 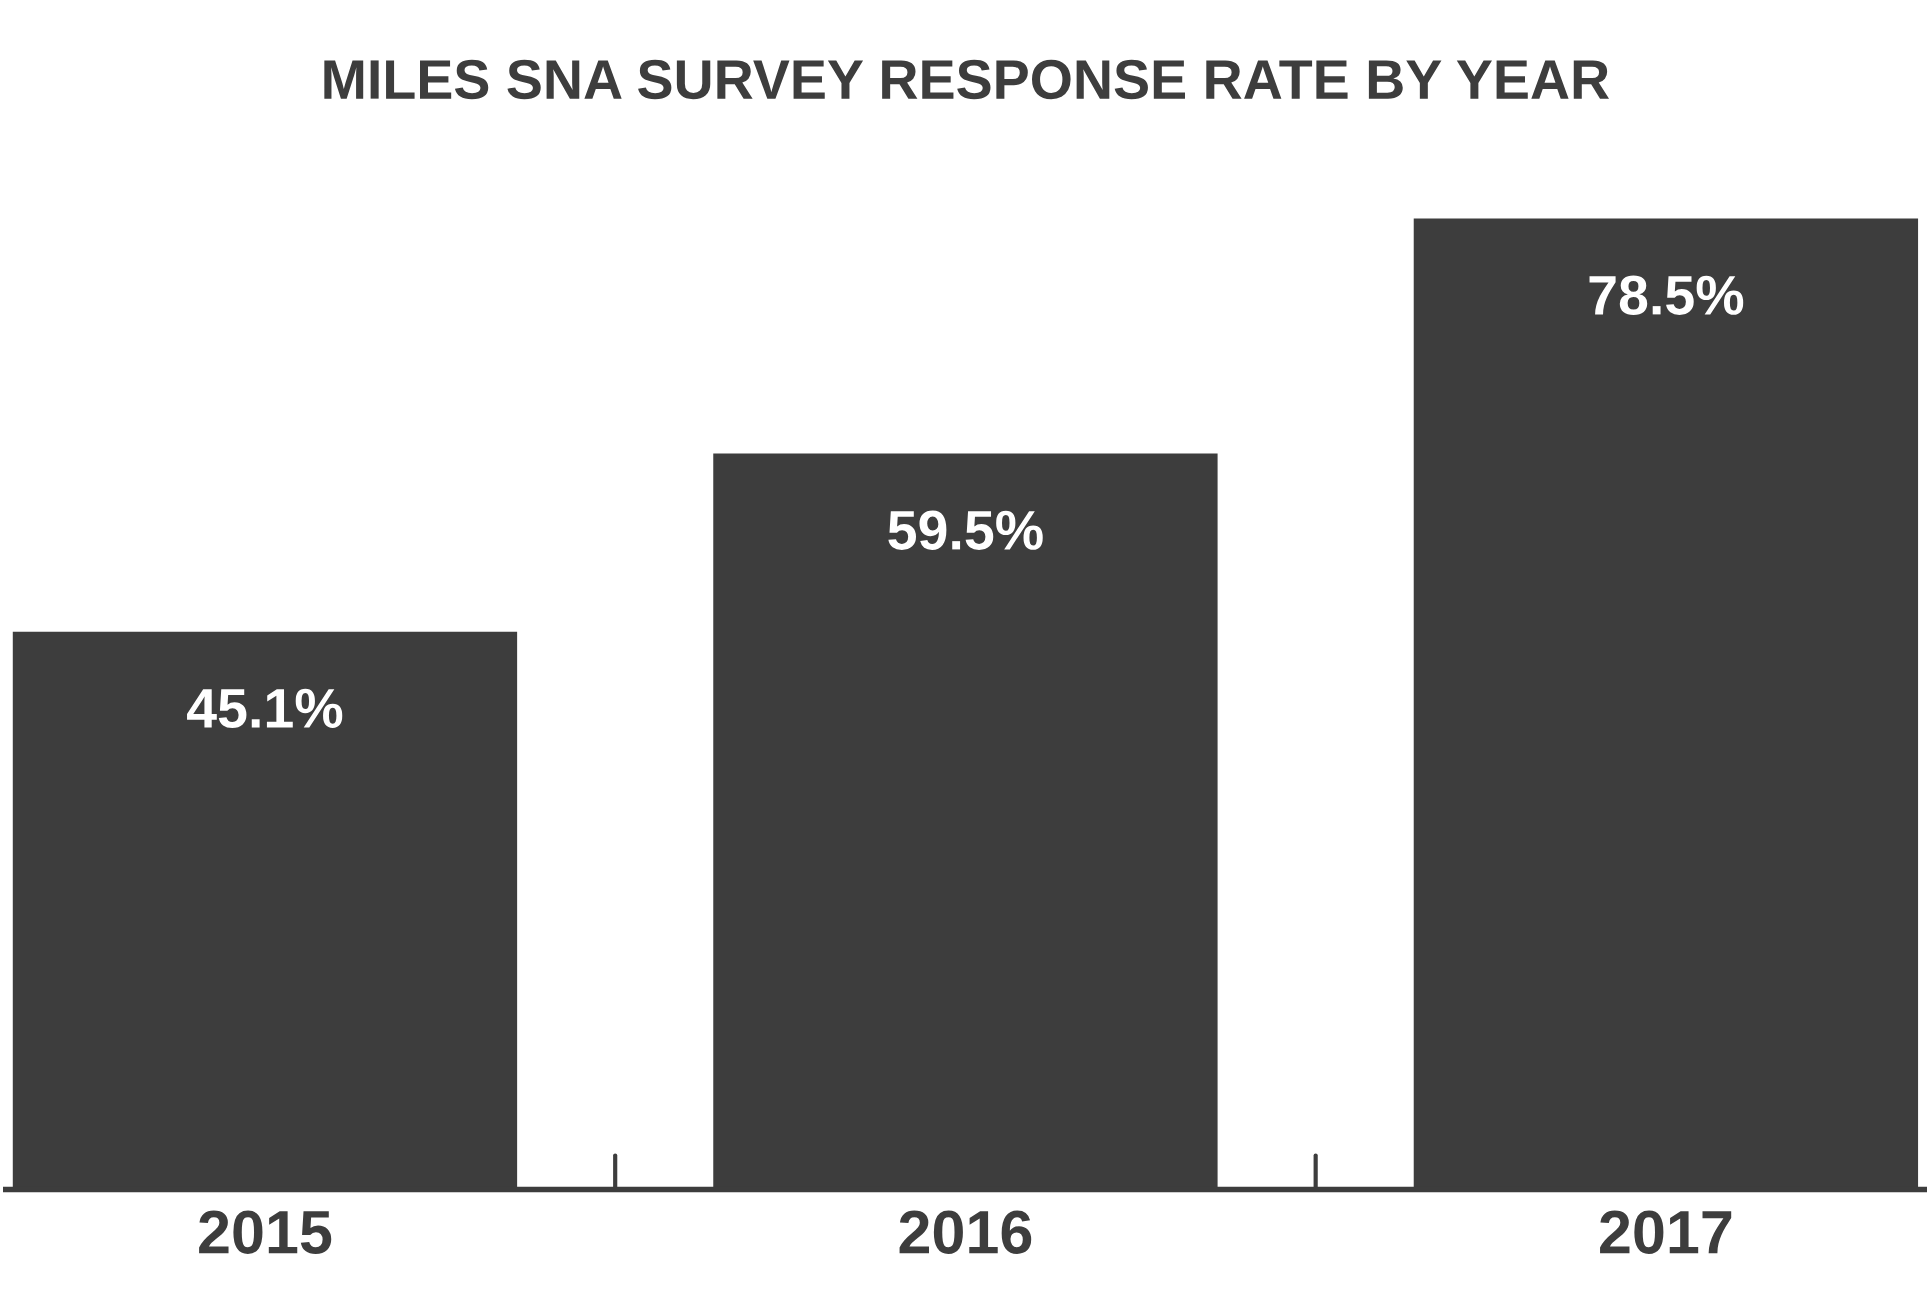 I want to click on chart-title: MILES SNA SURVEY RESPONSE RATE BY YEAR, so click(x=967, y=79).